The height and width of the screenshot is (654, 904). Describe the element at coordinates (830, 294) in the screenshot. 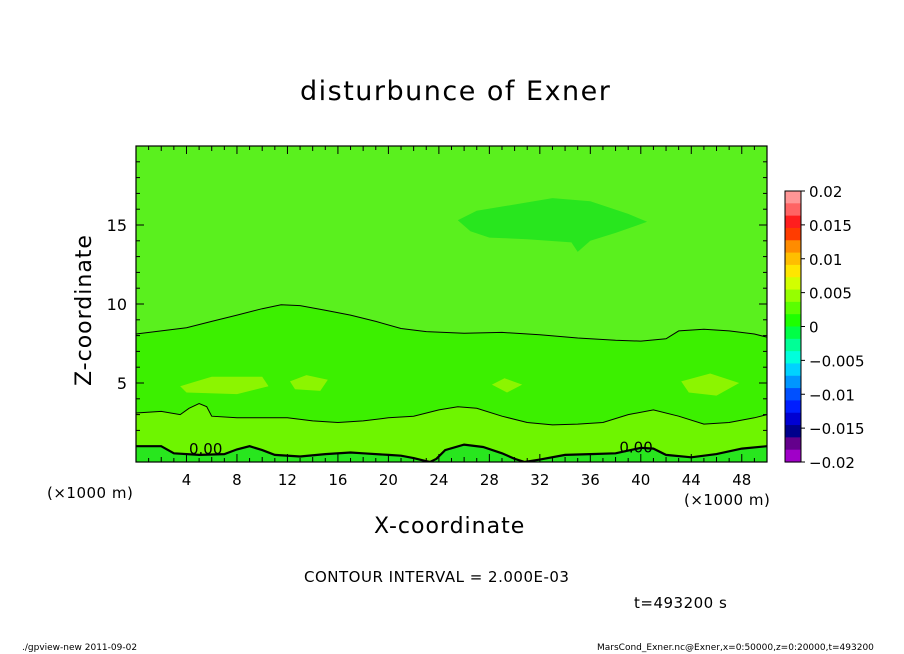

I see `colorbar-tick-label: 0.005` at that location.